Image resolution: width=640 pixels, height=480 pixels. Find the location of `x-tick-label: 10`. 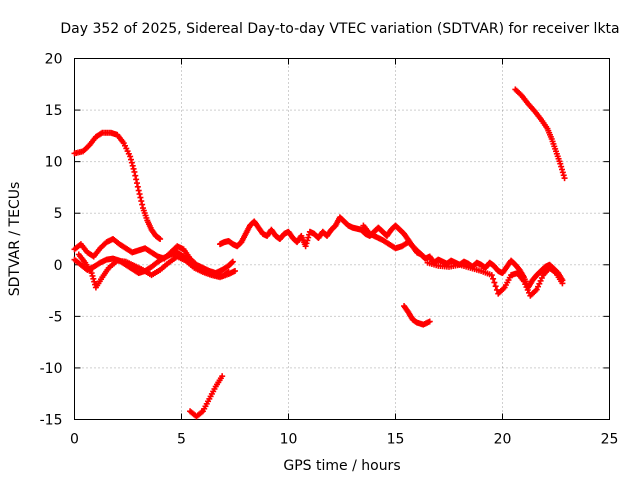

x-tick-label: 10 is located at coordinates (289, 440).